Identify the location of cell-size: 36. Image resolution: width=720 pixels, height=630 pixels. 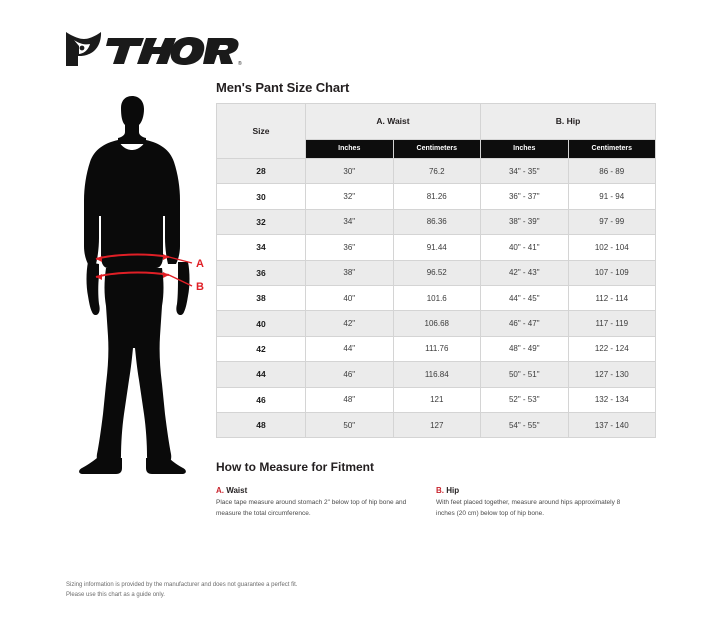
(261, 272).